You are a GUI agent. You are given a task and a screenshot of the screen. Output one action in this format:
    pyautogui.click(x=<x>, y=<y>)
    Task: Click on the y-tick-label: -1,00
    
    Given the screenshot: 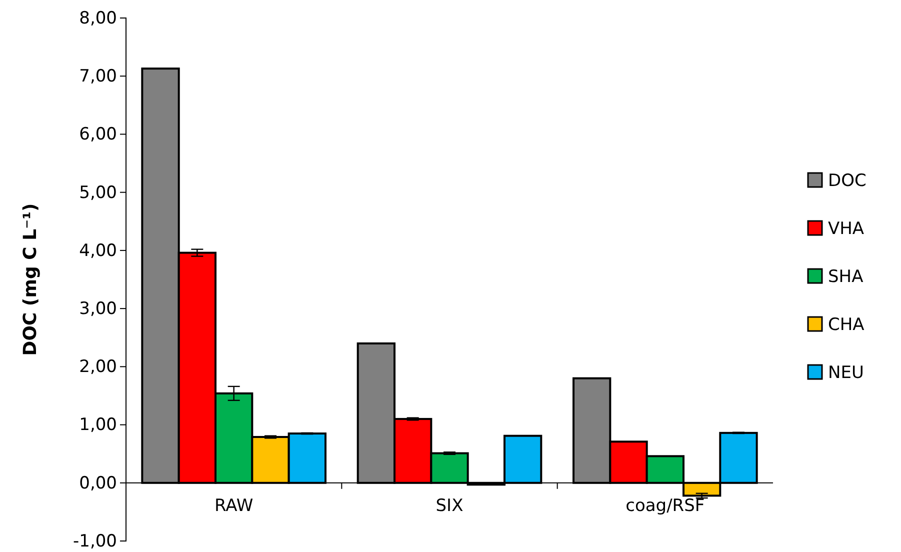 What is the action you would take?
    pyautogui.click(x=95, y=541)
    